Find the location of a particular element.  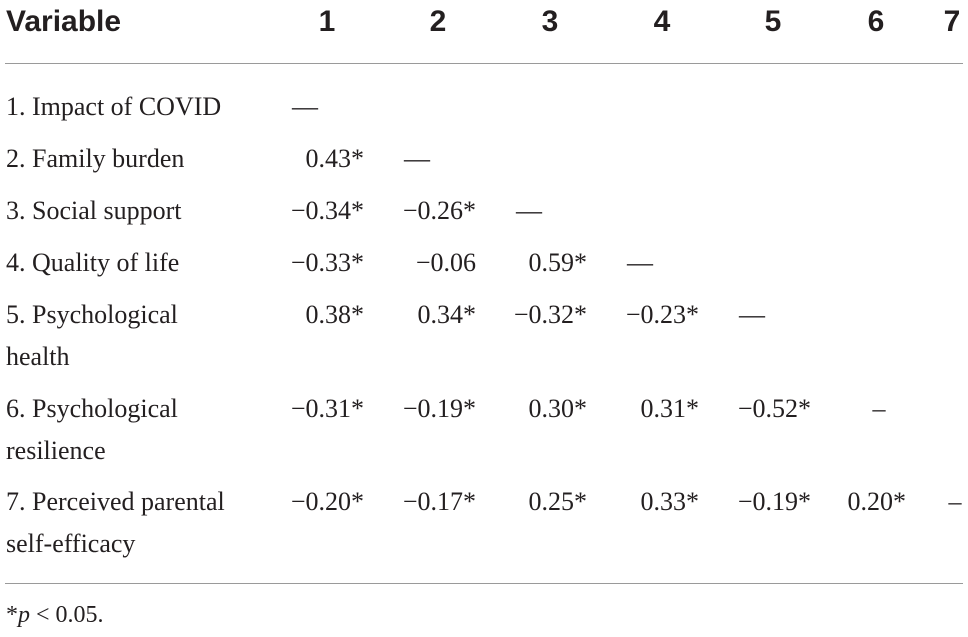

correlation-cell: −0.06 is located at coordinates (445, 262).